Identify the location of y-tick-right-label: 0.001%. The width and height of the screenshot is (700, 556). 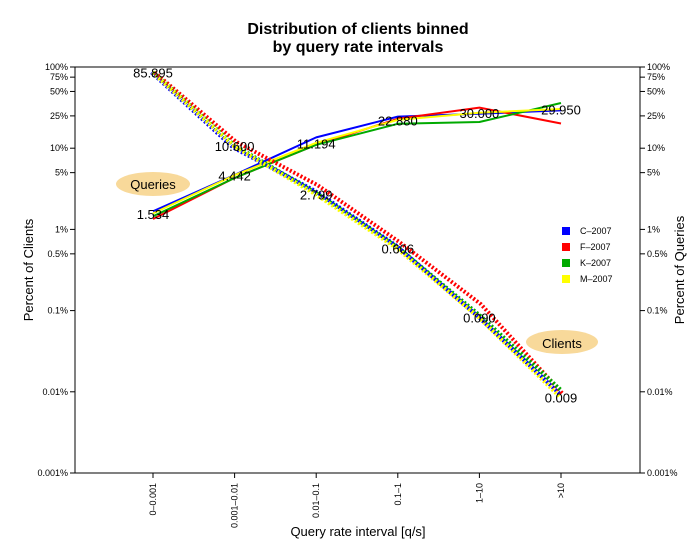
(662, 473).